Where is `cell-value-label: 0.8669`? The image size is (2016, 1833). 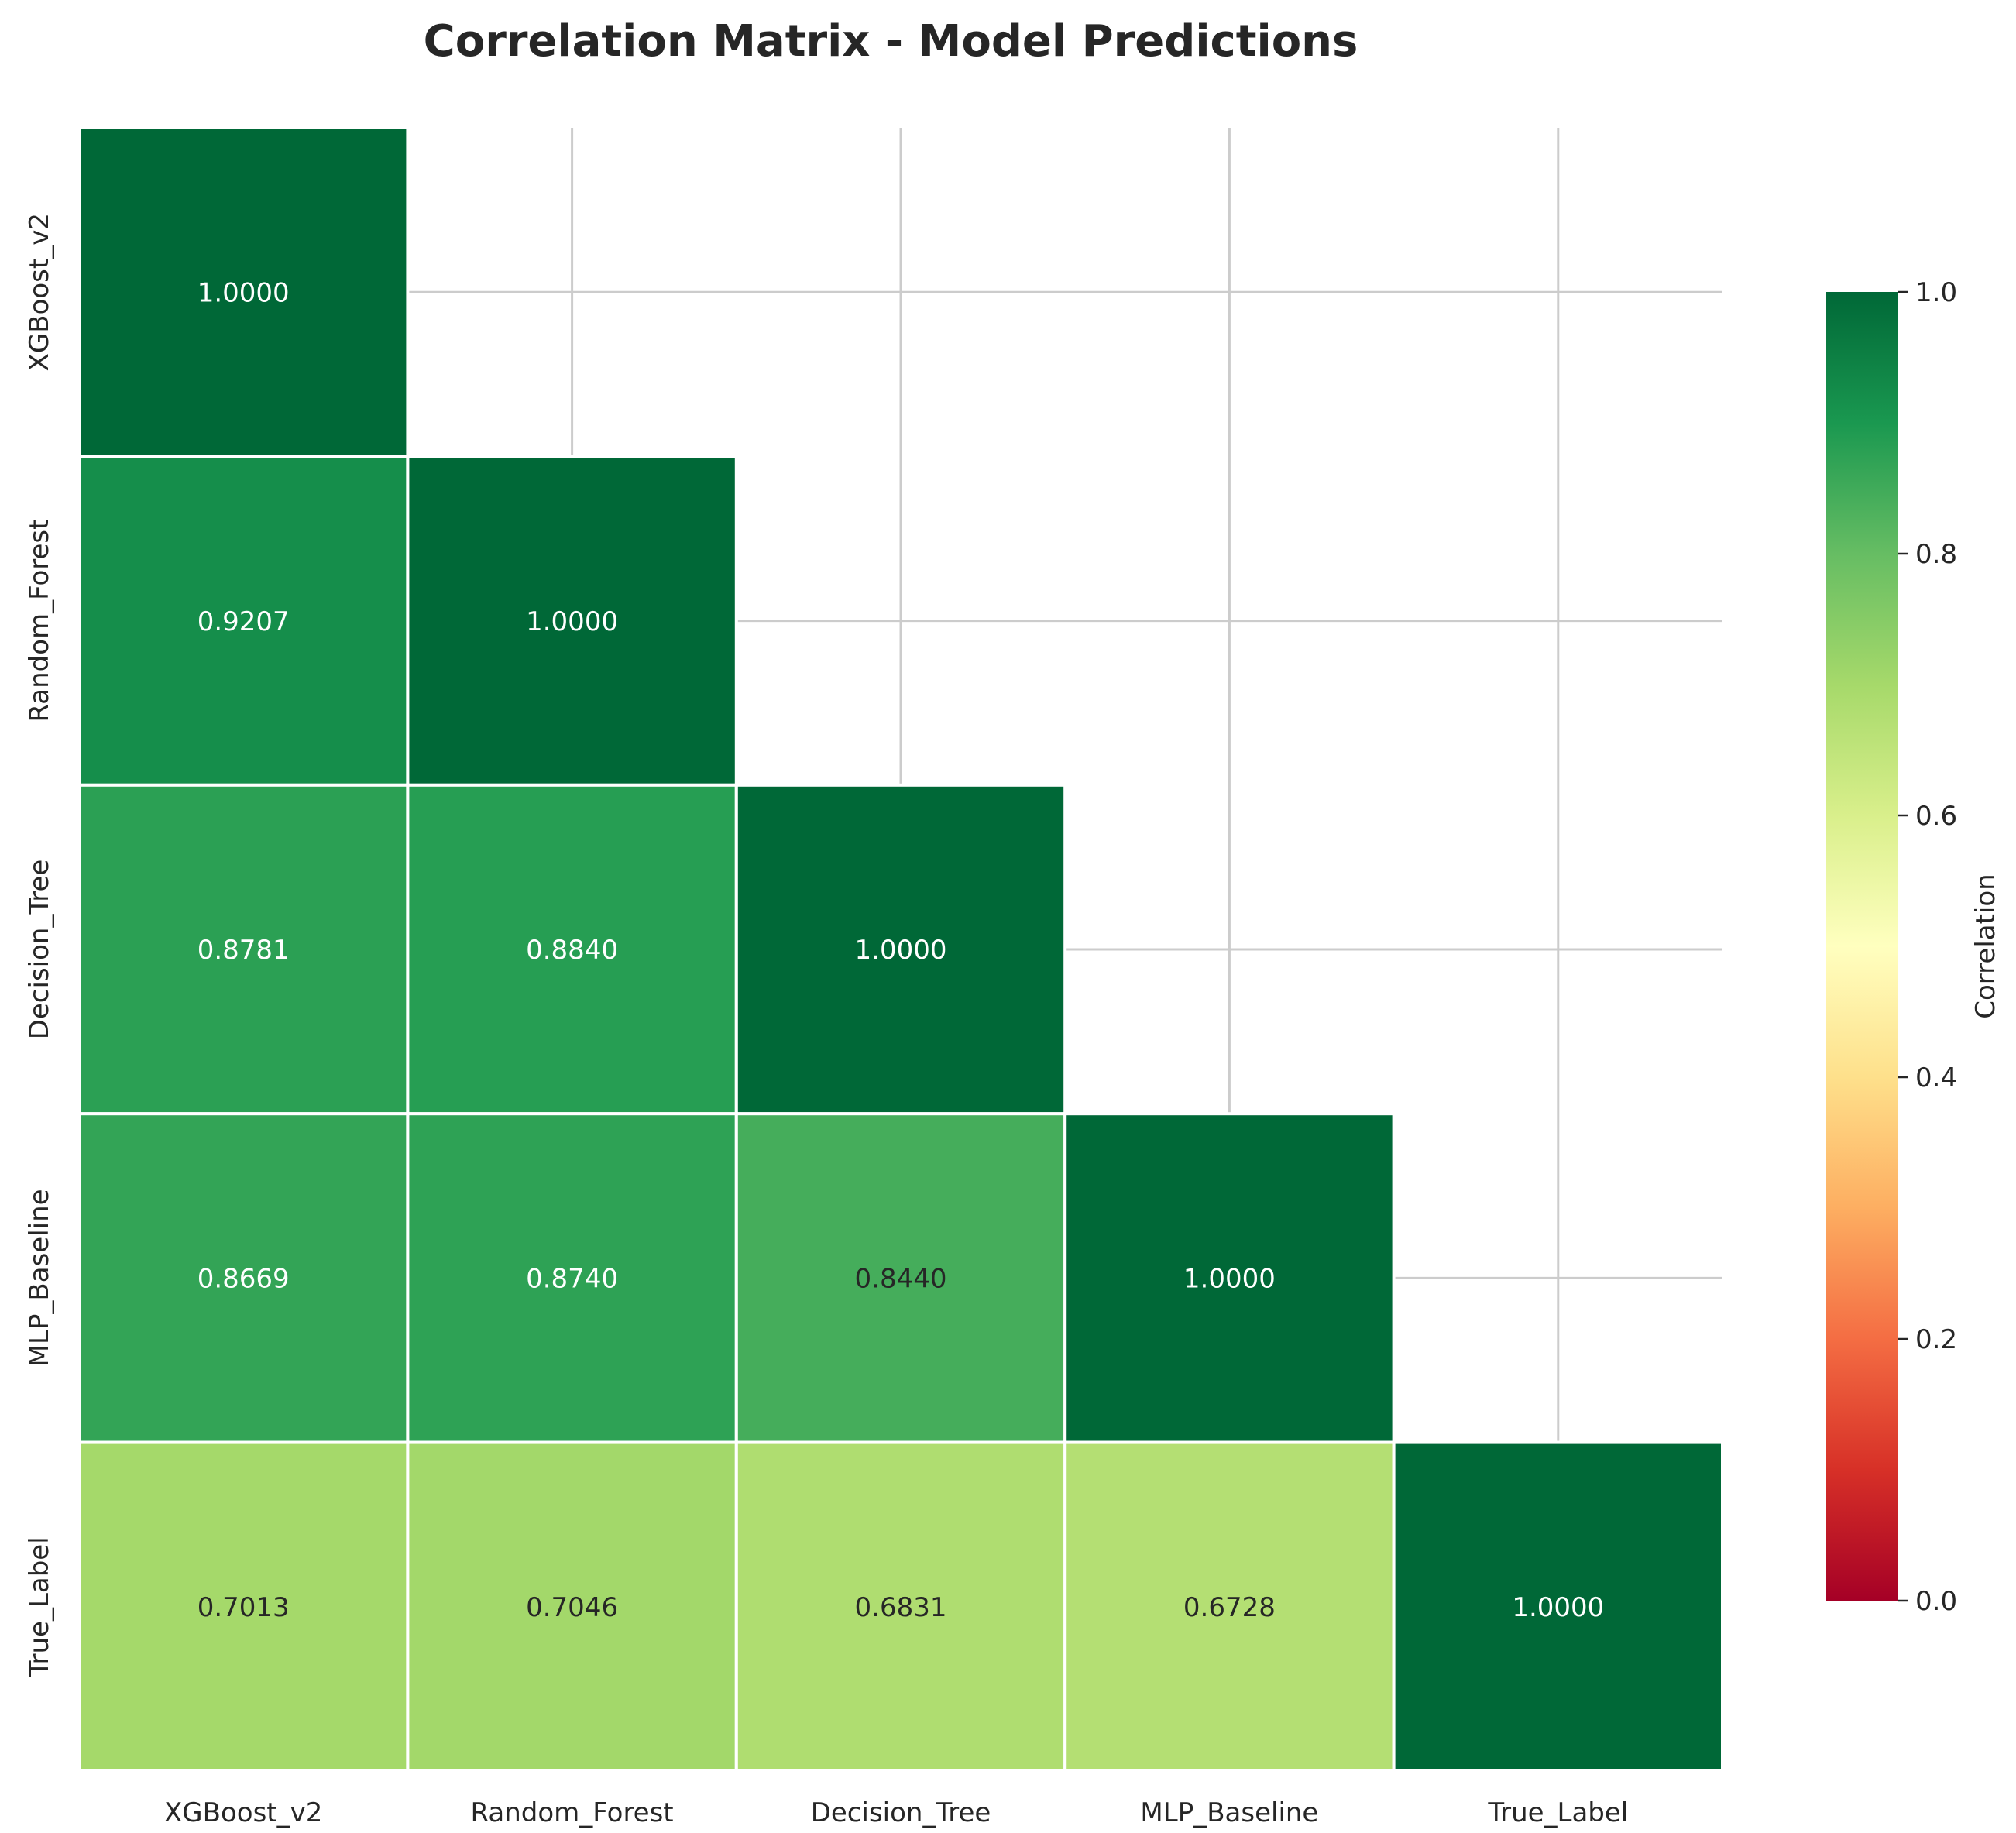 cell-value-label: 0.8669 is located at coordinates (243, 1279).